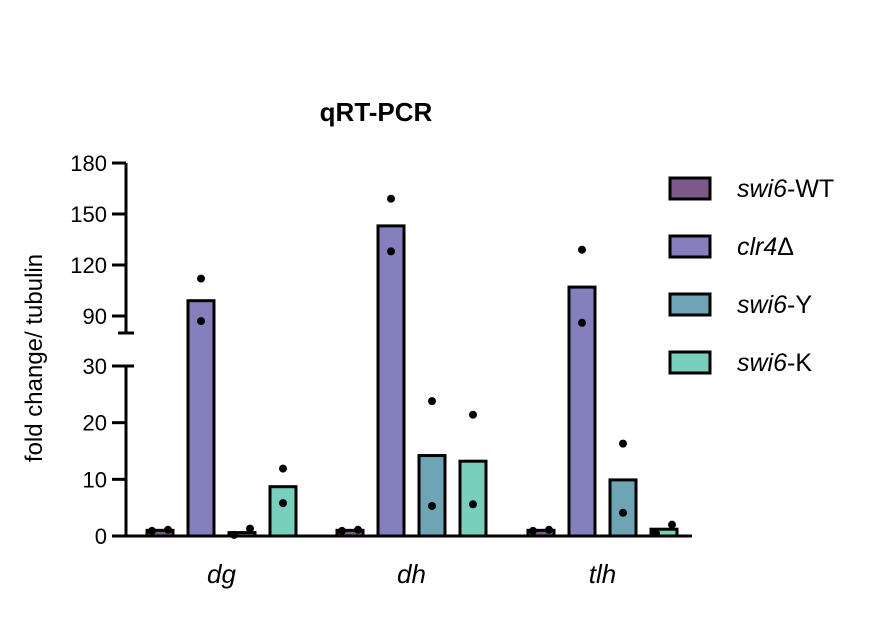  I want to click on bar-tlh-swi6-Y, so click(623, 508).